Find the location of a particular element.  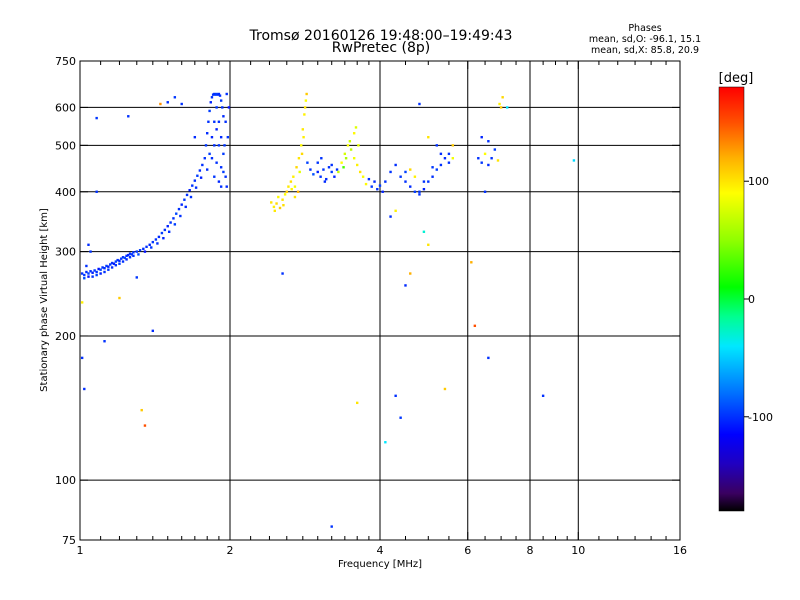

x-tick-label: 16 is located at coordinates (680, 550).